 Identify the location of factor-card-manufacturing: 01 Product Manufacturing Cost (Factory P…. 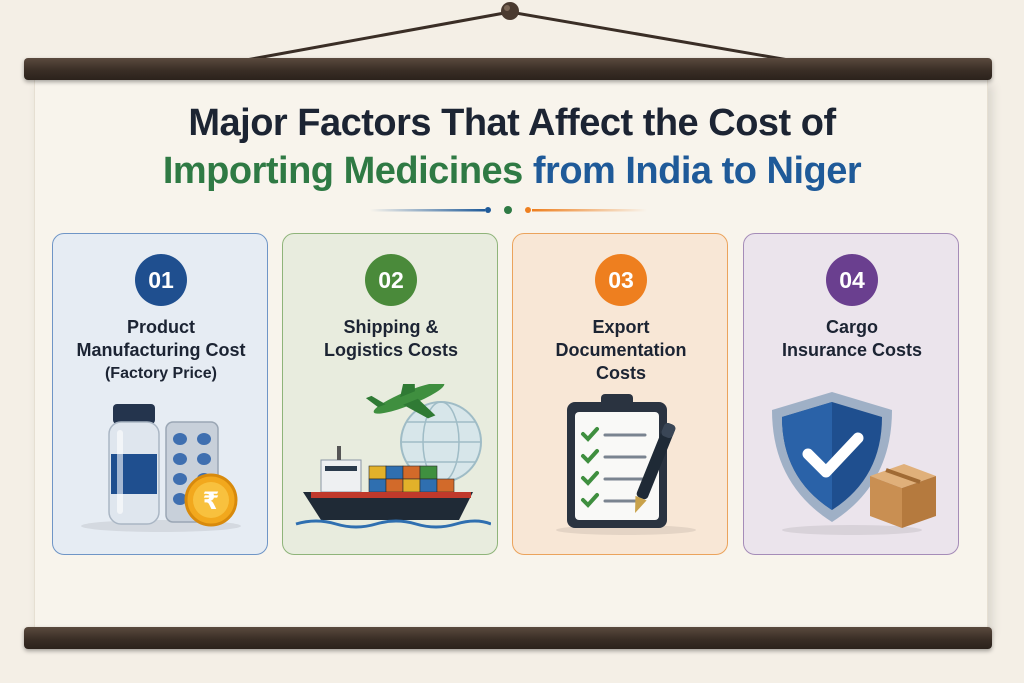
(160, 394).